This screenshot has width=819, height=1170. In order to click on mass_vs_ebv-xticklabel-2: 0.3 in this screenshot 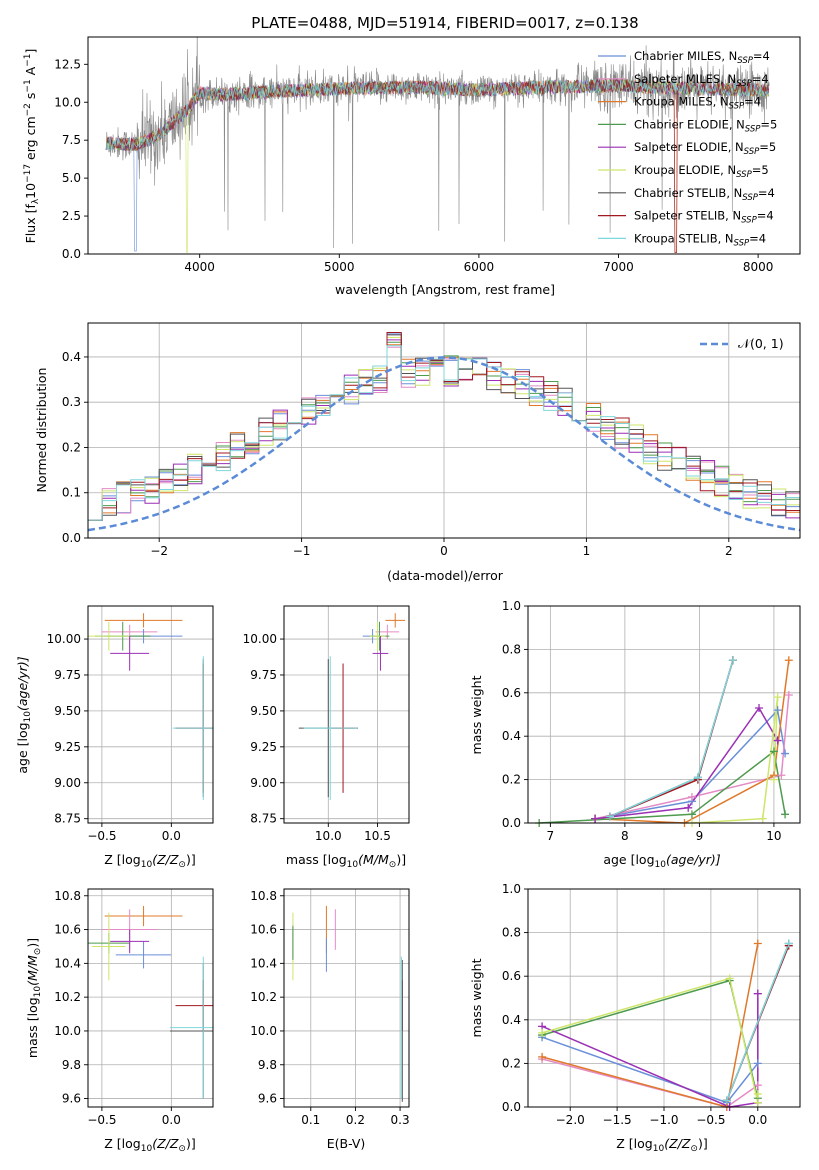, I will do `click(400, 1120)`.